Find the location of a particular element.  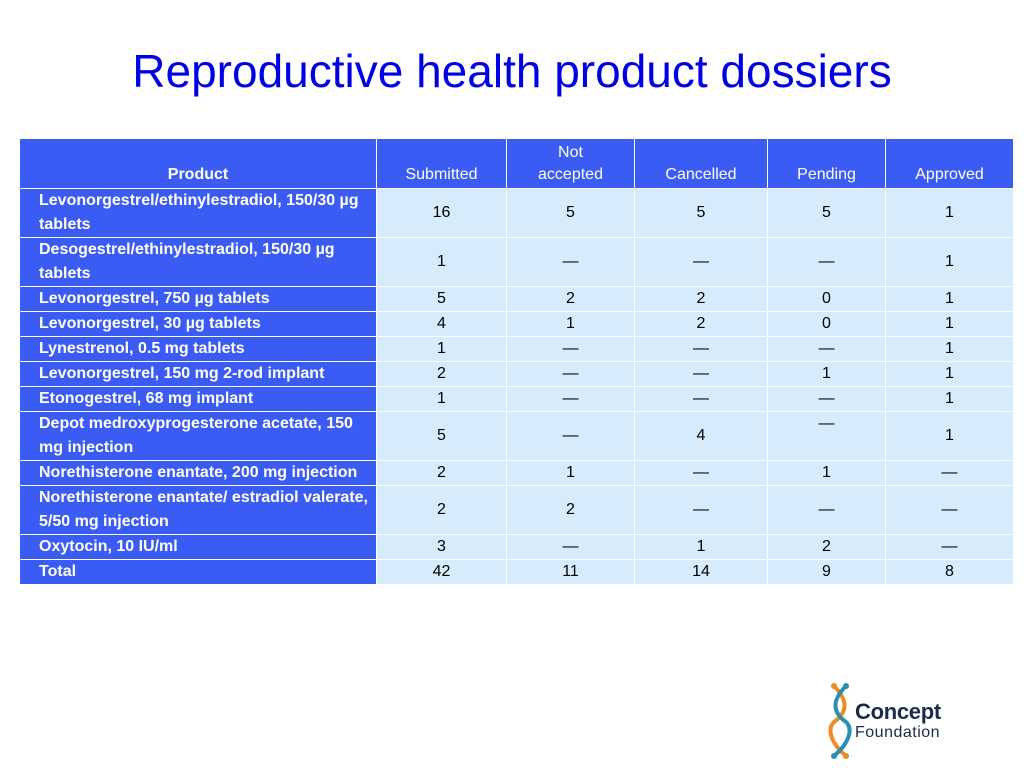

product-cell: Levonorgestrel, 30 µg tablets is located at coordinates (198, 324).